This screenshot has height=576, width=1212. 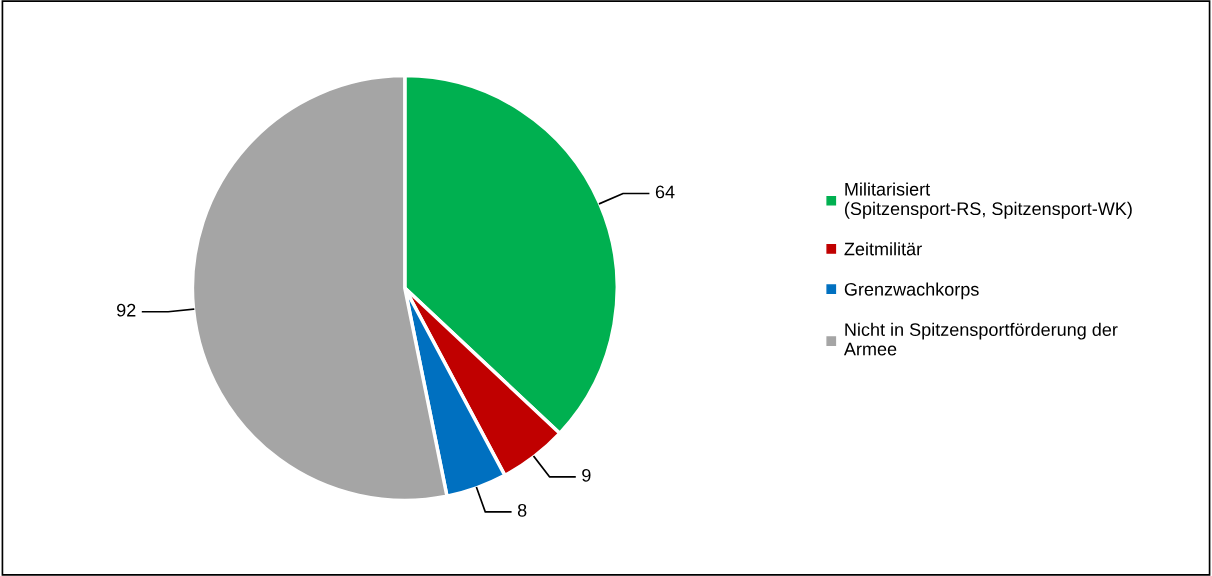 What do you see at coordinates (522, 510) in the screenshot?
I see `data-label: 8` at bounding box center [522, 510].